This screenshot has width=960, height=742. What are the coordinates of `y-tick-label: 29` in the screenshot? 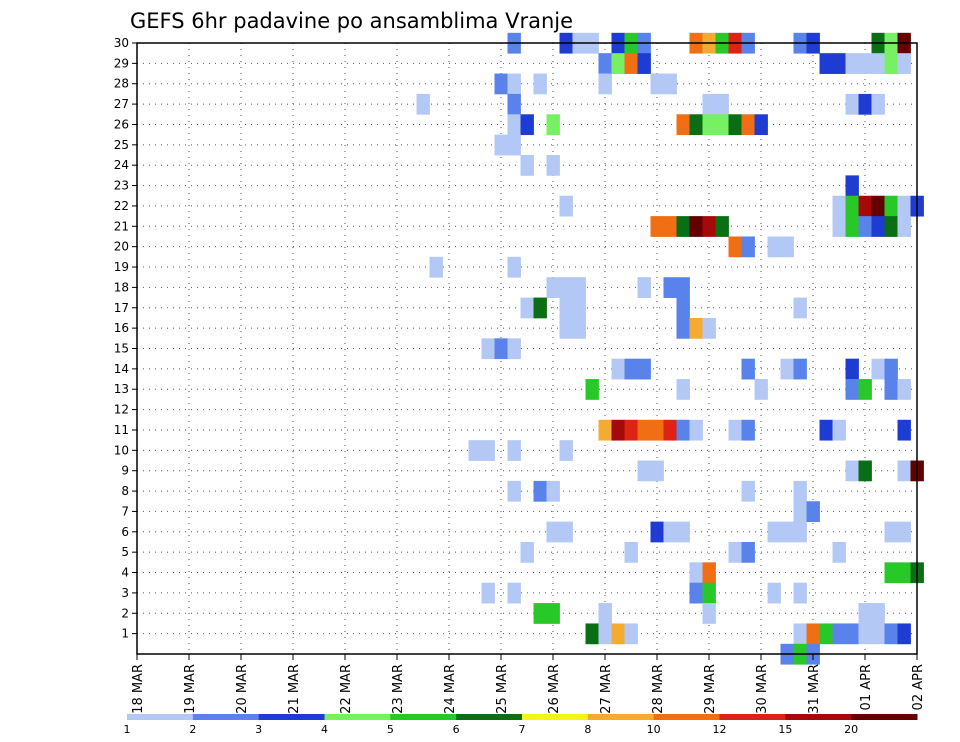 It's located at (121, 63).